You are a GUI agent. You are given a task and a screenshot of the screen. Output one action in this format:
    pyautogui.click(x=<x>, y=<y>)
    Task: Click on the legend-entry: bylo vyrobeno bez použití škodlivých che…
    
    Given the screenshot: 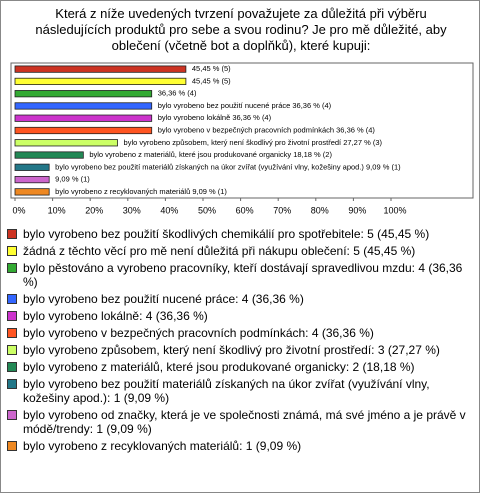 What is the action you would take?
    pyautogui.click(x=238, y=234)
    